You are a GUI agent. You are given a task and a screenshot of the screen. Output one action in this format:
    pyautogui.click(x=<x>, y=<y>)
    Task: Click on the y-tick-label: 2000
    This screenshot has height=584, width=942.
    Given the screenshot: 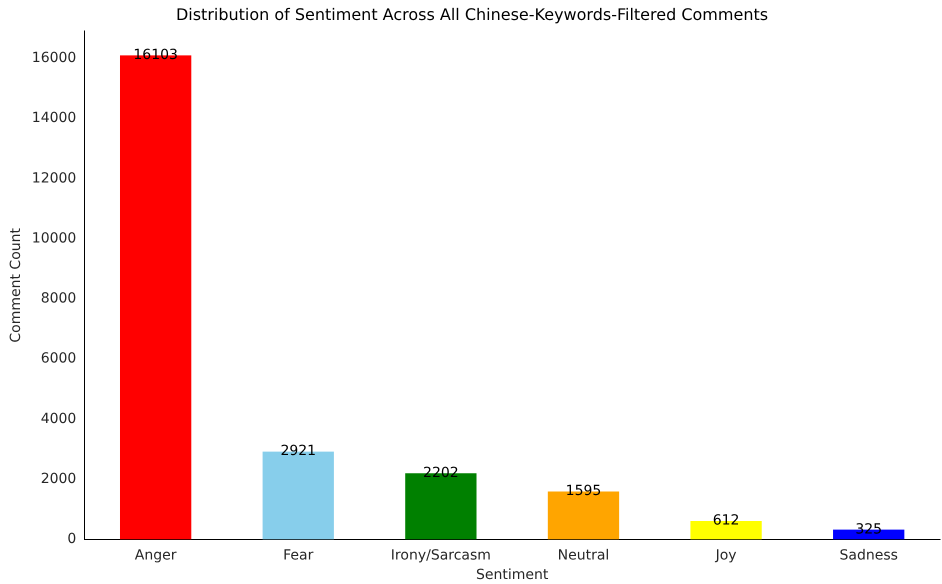 What is the action you would take?
    pyautogui.click(x=58, y=478)
    